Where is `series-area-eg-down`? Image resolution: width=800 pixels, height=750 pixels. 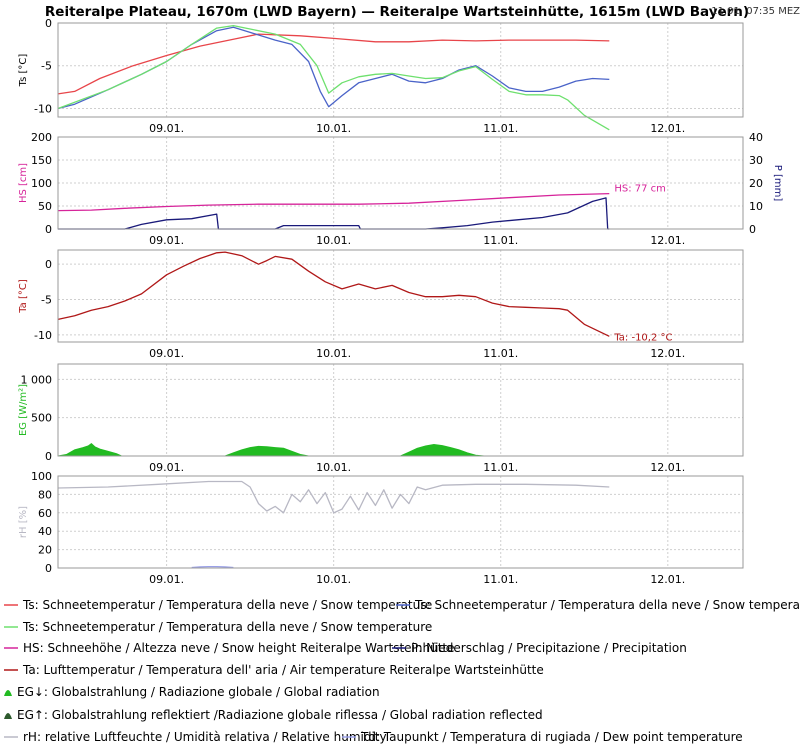 series-area-eg-down is located at coordinates (400, 450).